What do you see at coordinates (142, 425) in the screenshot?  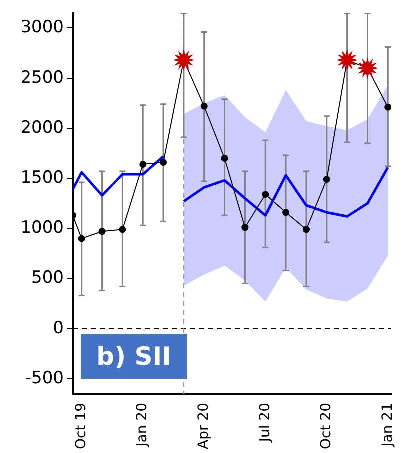 I see `x-tick-label: Jan 20` at bounding box center [142, 425].